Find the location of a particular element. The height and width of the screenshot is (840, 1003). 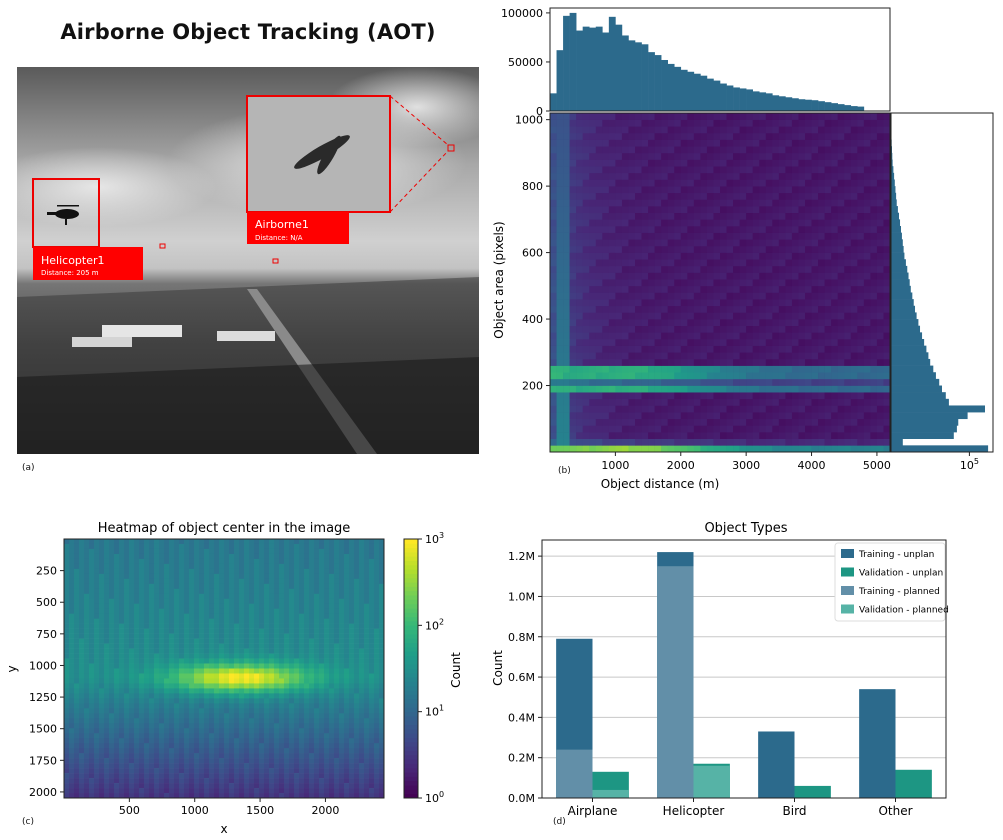

right-histogram-bar is located at coordinates (892, 156).